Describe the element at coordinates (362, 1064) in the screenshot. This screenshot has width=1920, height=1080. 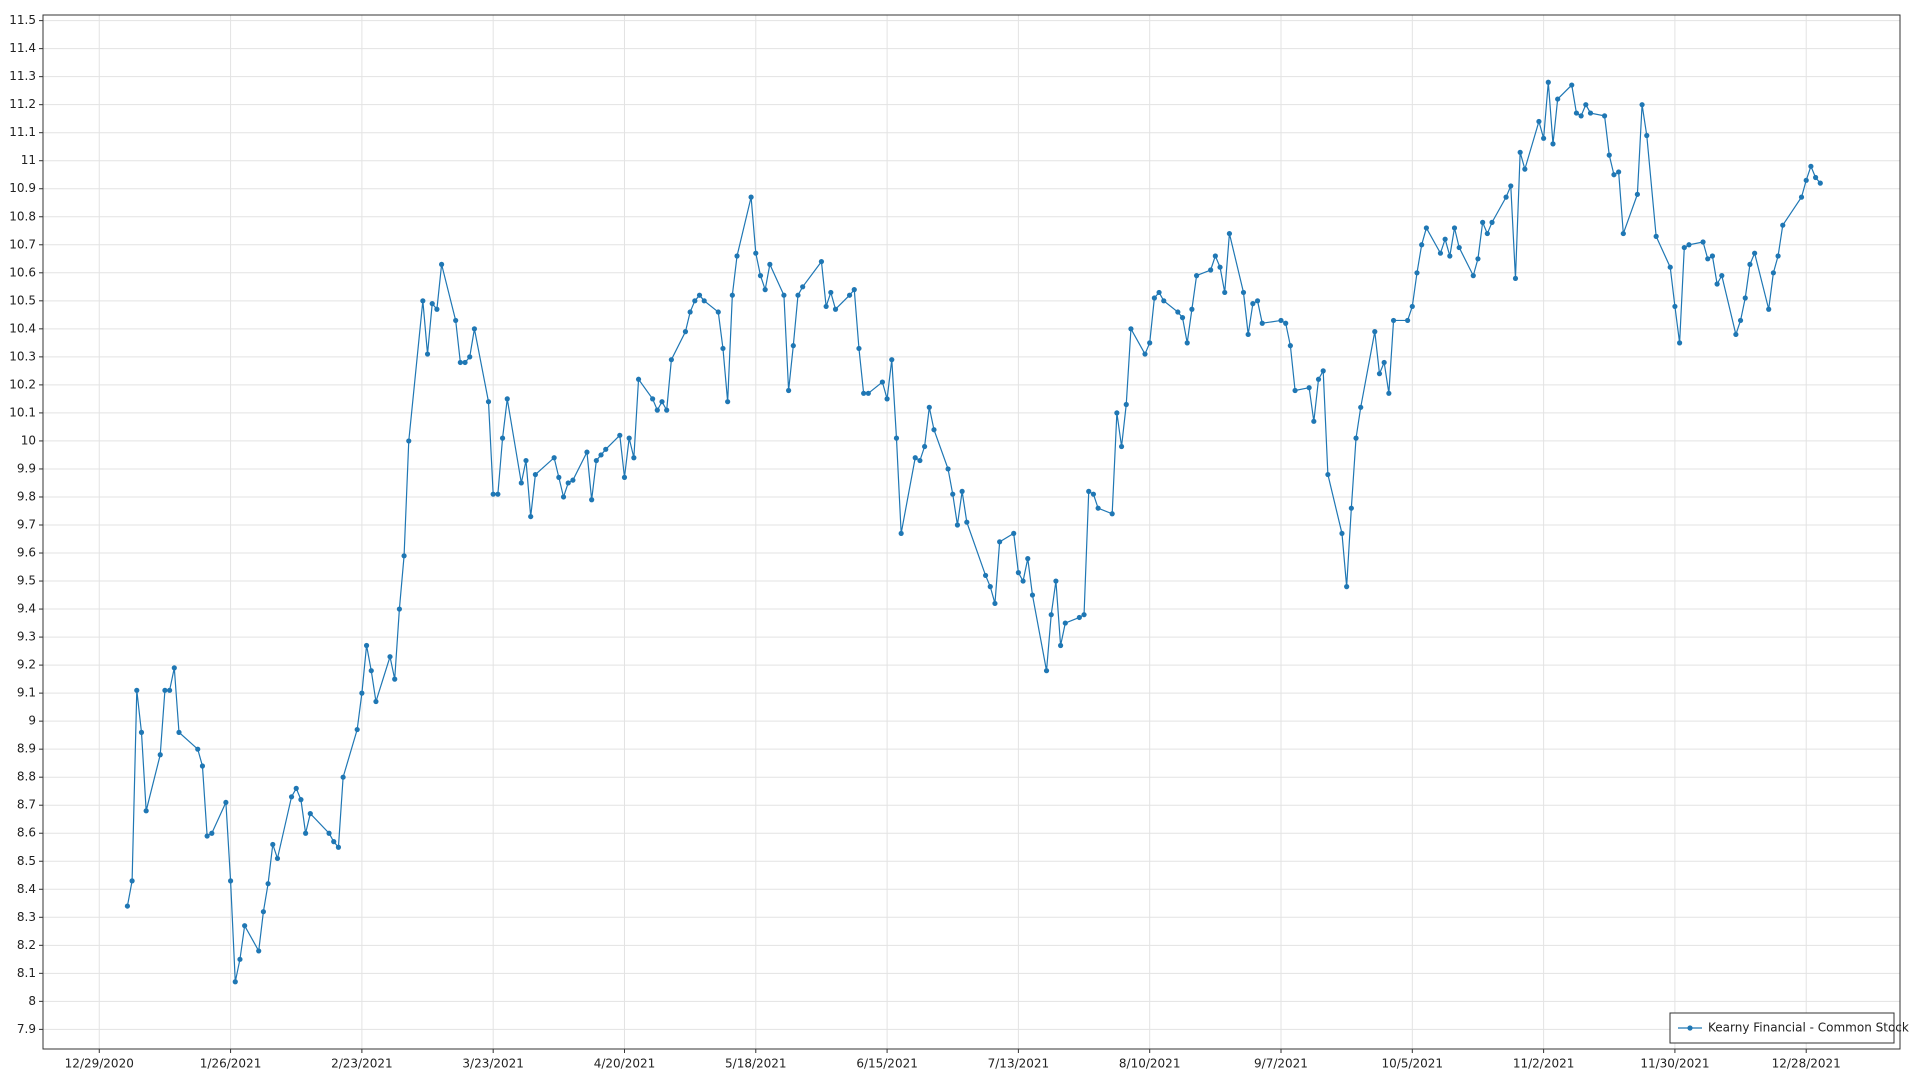
I see `x-tick-label: 2/23/2021` at that location.